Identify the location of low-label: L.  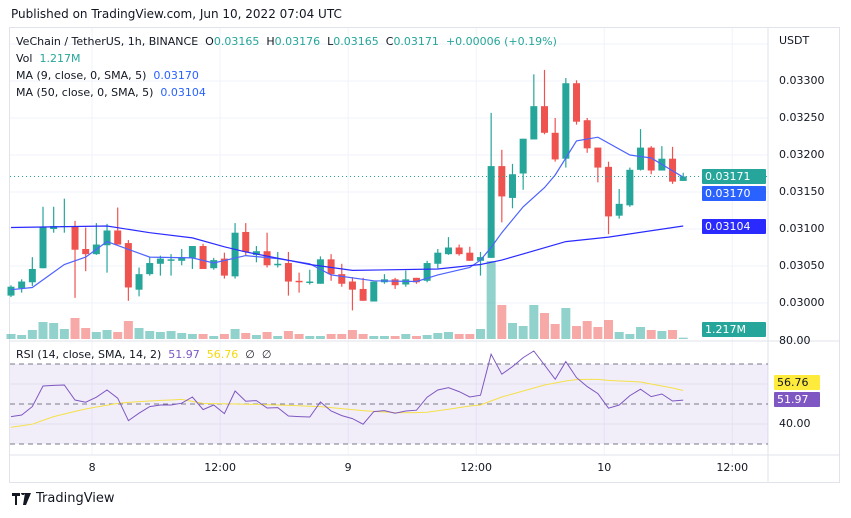
(330, 41).